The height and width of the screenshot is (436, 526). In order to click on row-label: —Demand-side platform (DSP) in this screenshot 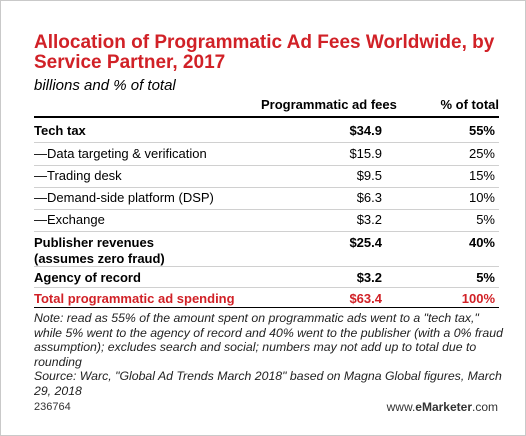, I will do `click(124, 198)`.